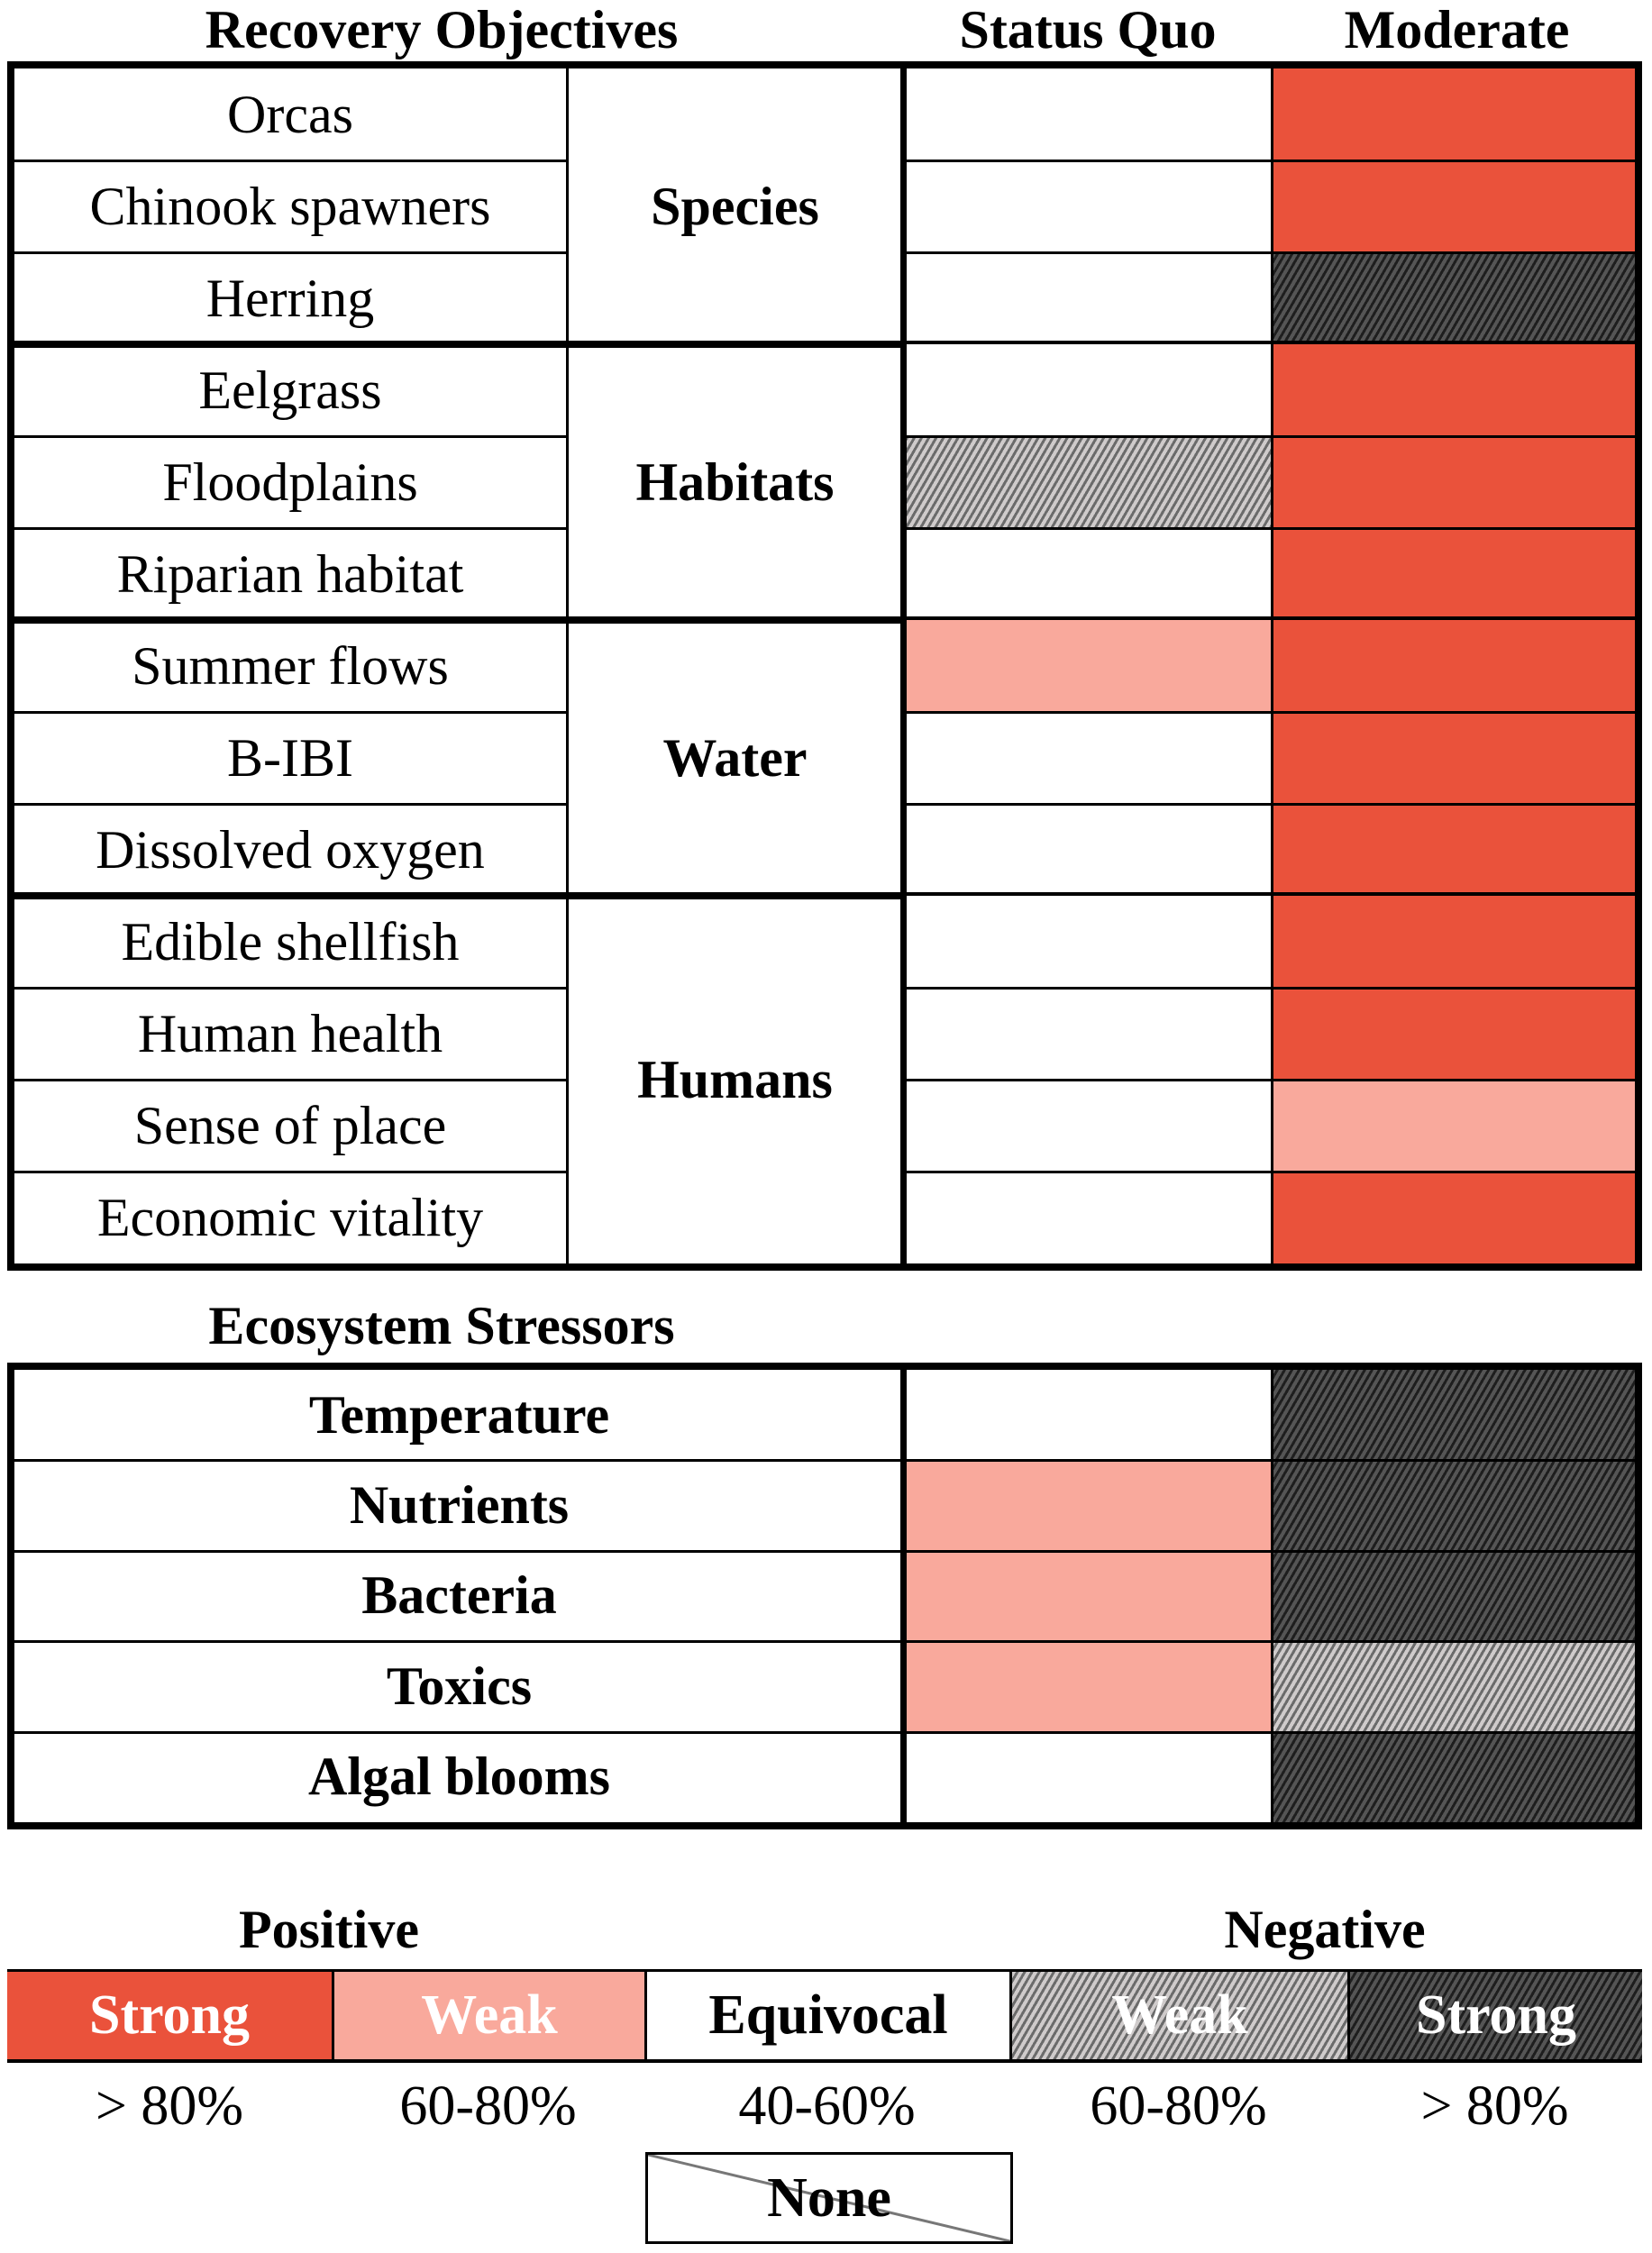 Image resolution: width=1652 pixels, height=2253 pixels. Describe the element at coordinates (459, 1777) in the screenshot. I see `stressor-label: Algal blooms` at that location.